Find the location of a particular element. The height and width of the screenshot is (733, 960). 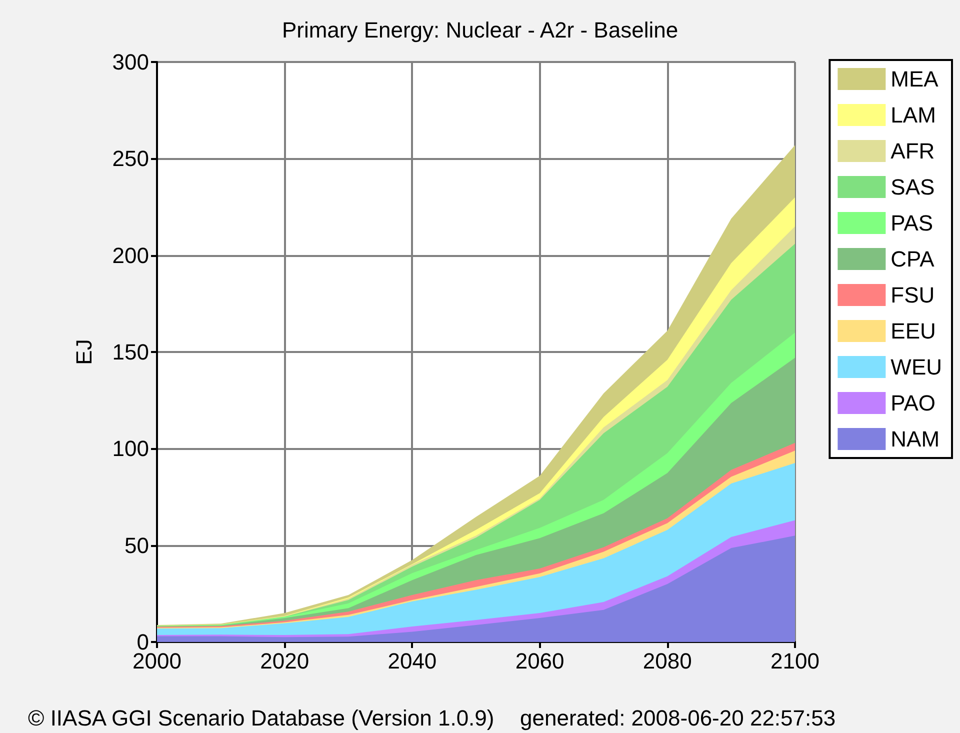

text: © IIASA GGI Scenario Database (Version 1.0.9) is located at coordinates (261, 718).